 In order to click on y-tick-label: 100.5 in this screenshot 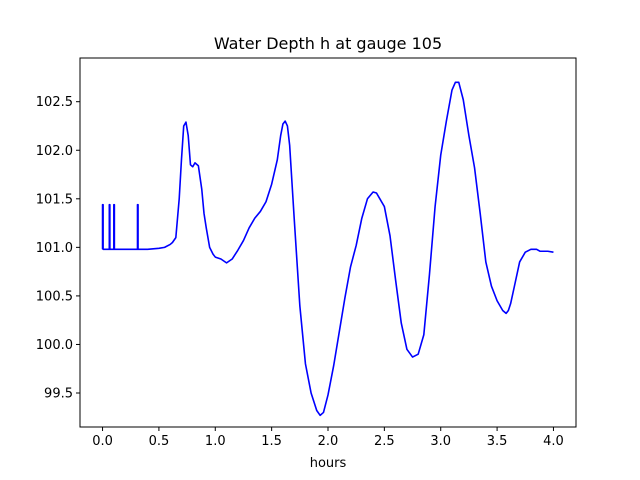, I will do `click(54, 296)`.